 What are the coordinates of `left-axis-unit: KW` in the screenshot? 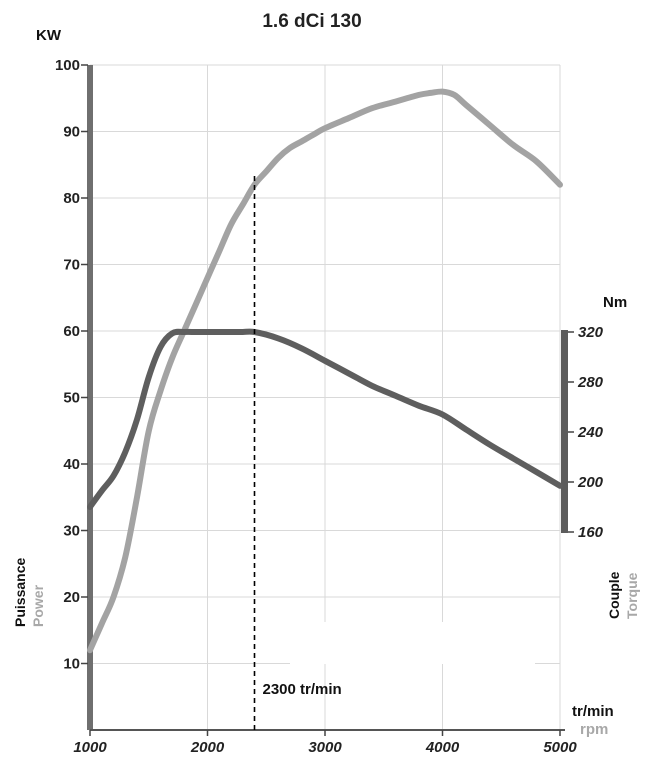 It's located at (49, 35).